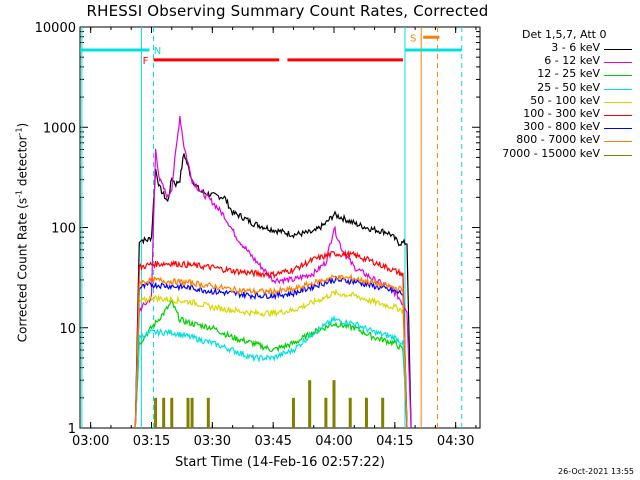 The height and width of the screenshot is (480, 640). I want to click on series-50-100kev-line, so click(271, 358).